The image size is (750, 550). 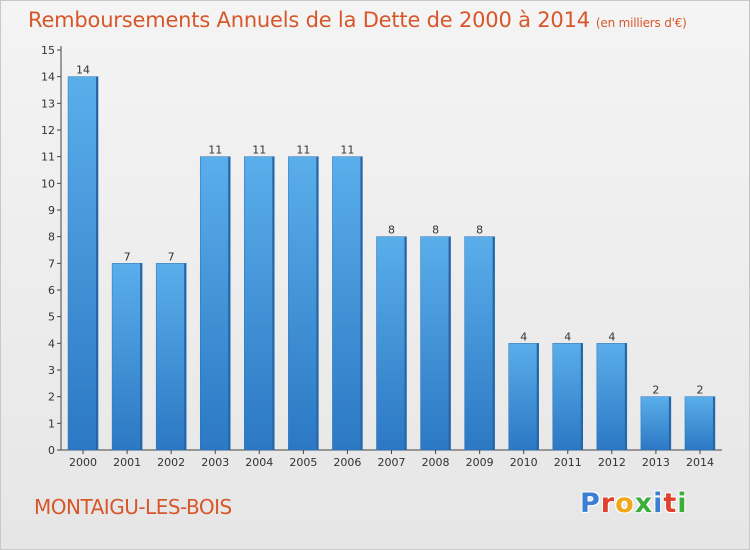 I want to click on value-label-2004: 11, so click(x=259, y=150).